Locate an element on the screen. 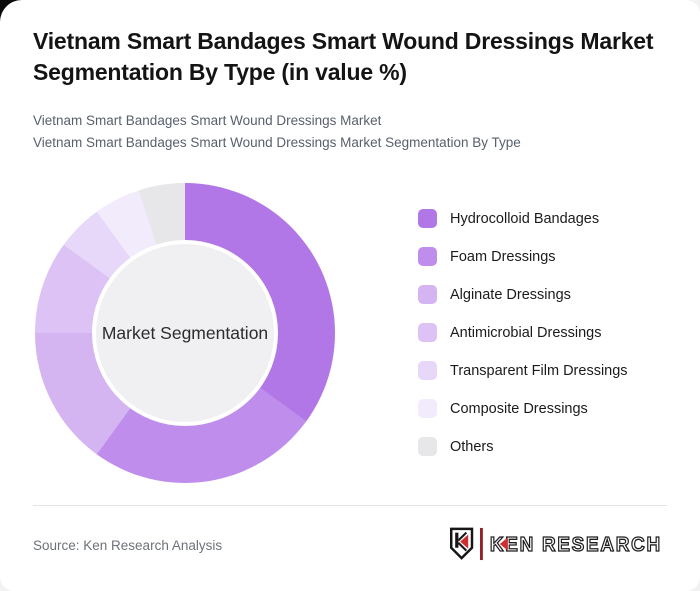 This screenshot has width=700, height=591. logo-divider-bar is located at coordinates (481, 544).